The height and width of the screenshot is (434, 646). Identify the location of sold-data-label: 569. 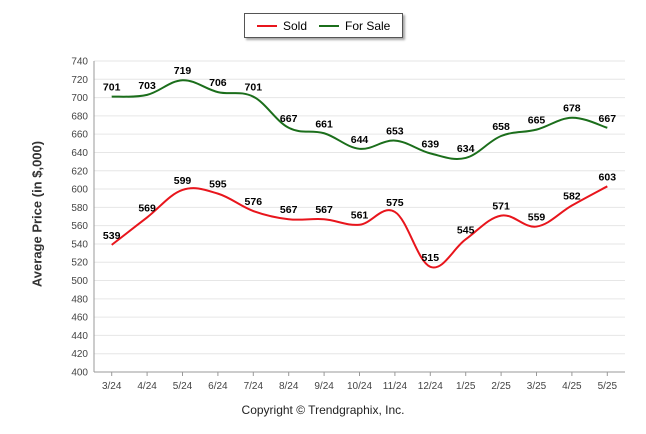
(147, 208).